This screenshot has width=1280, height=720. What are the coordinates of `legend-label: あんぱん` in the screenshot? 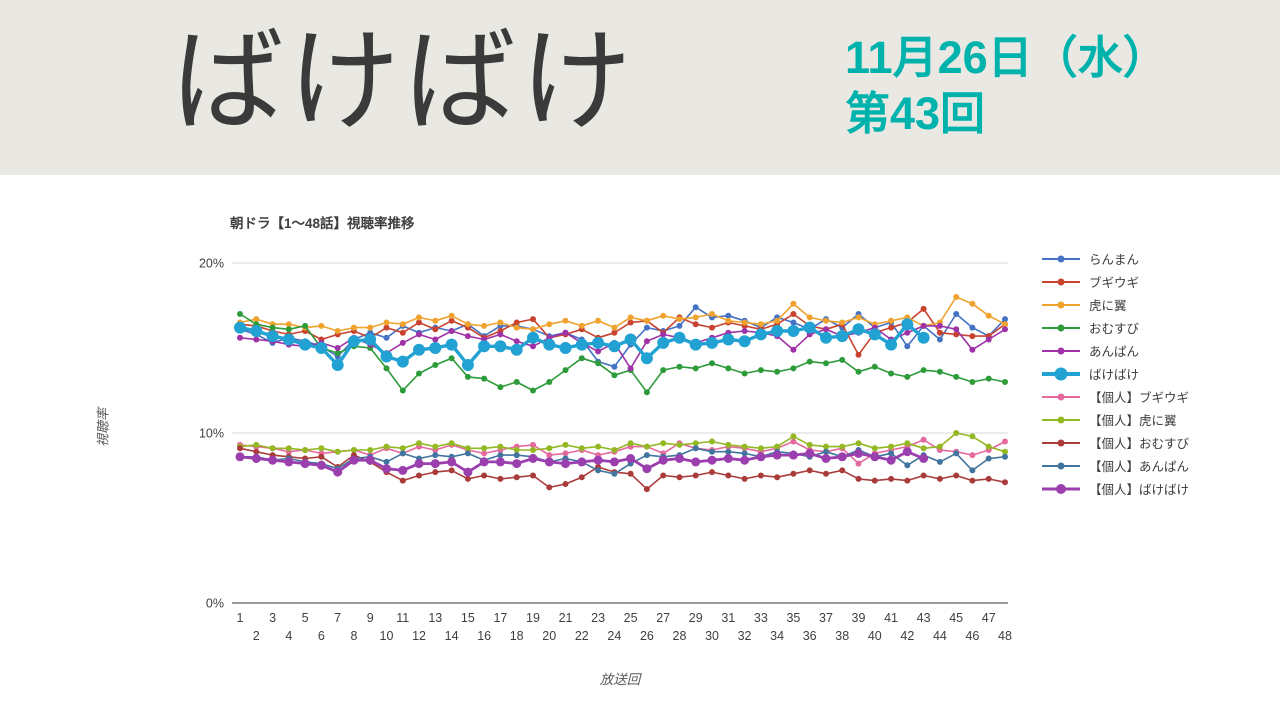 It's located at (1114, 352).